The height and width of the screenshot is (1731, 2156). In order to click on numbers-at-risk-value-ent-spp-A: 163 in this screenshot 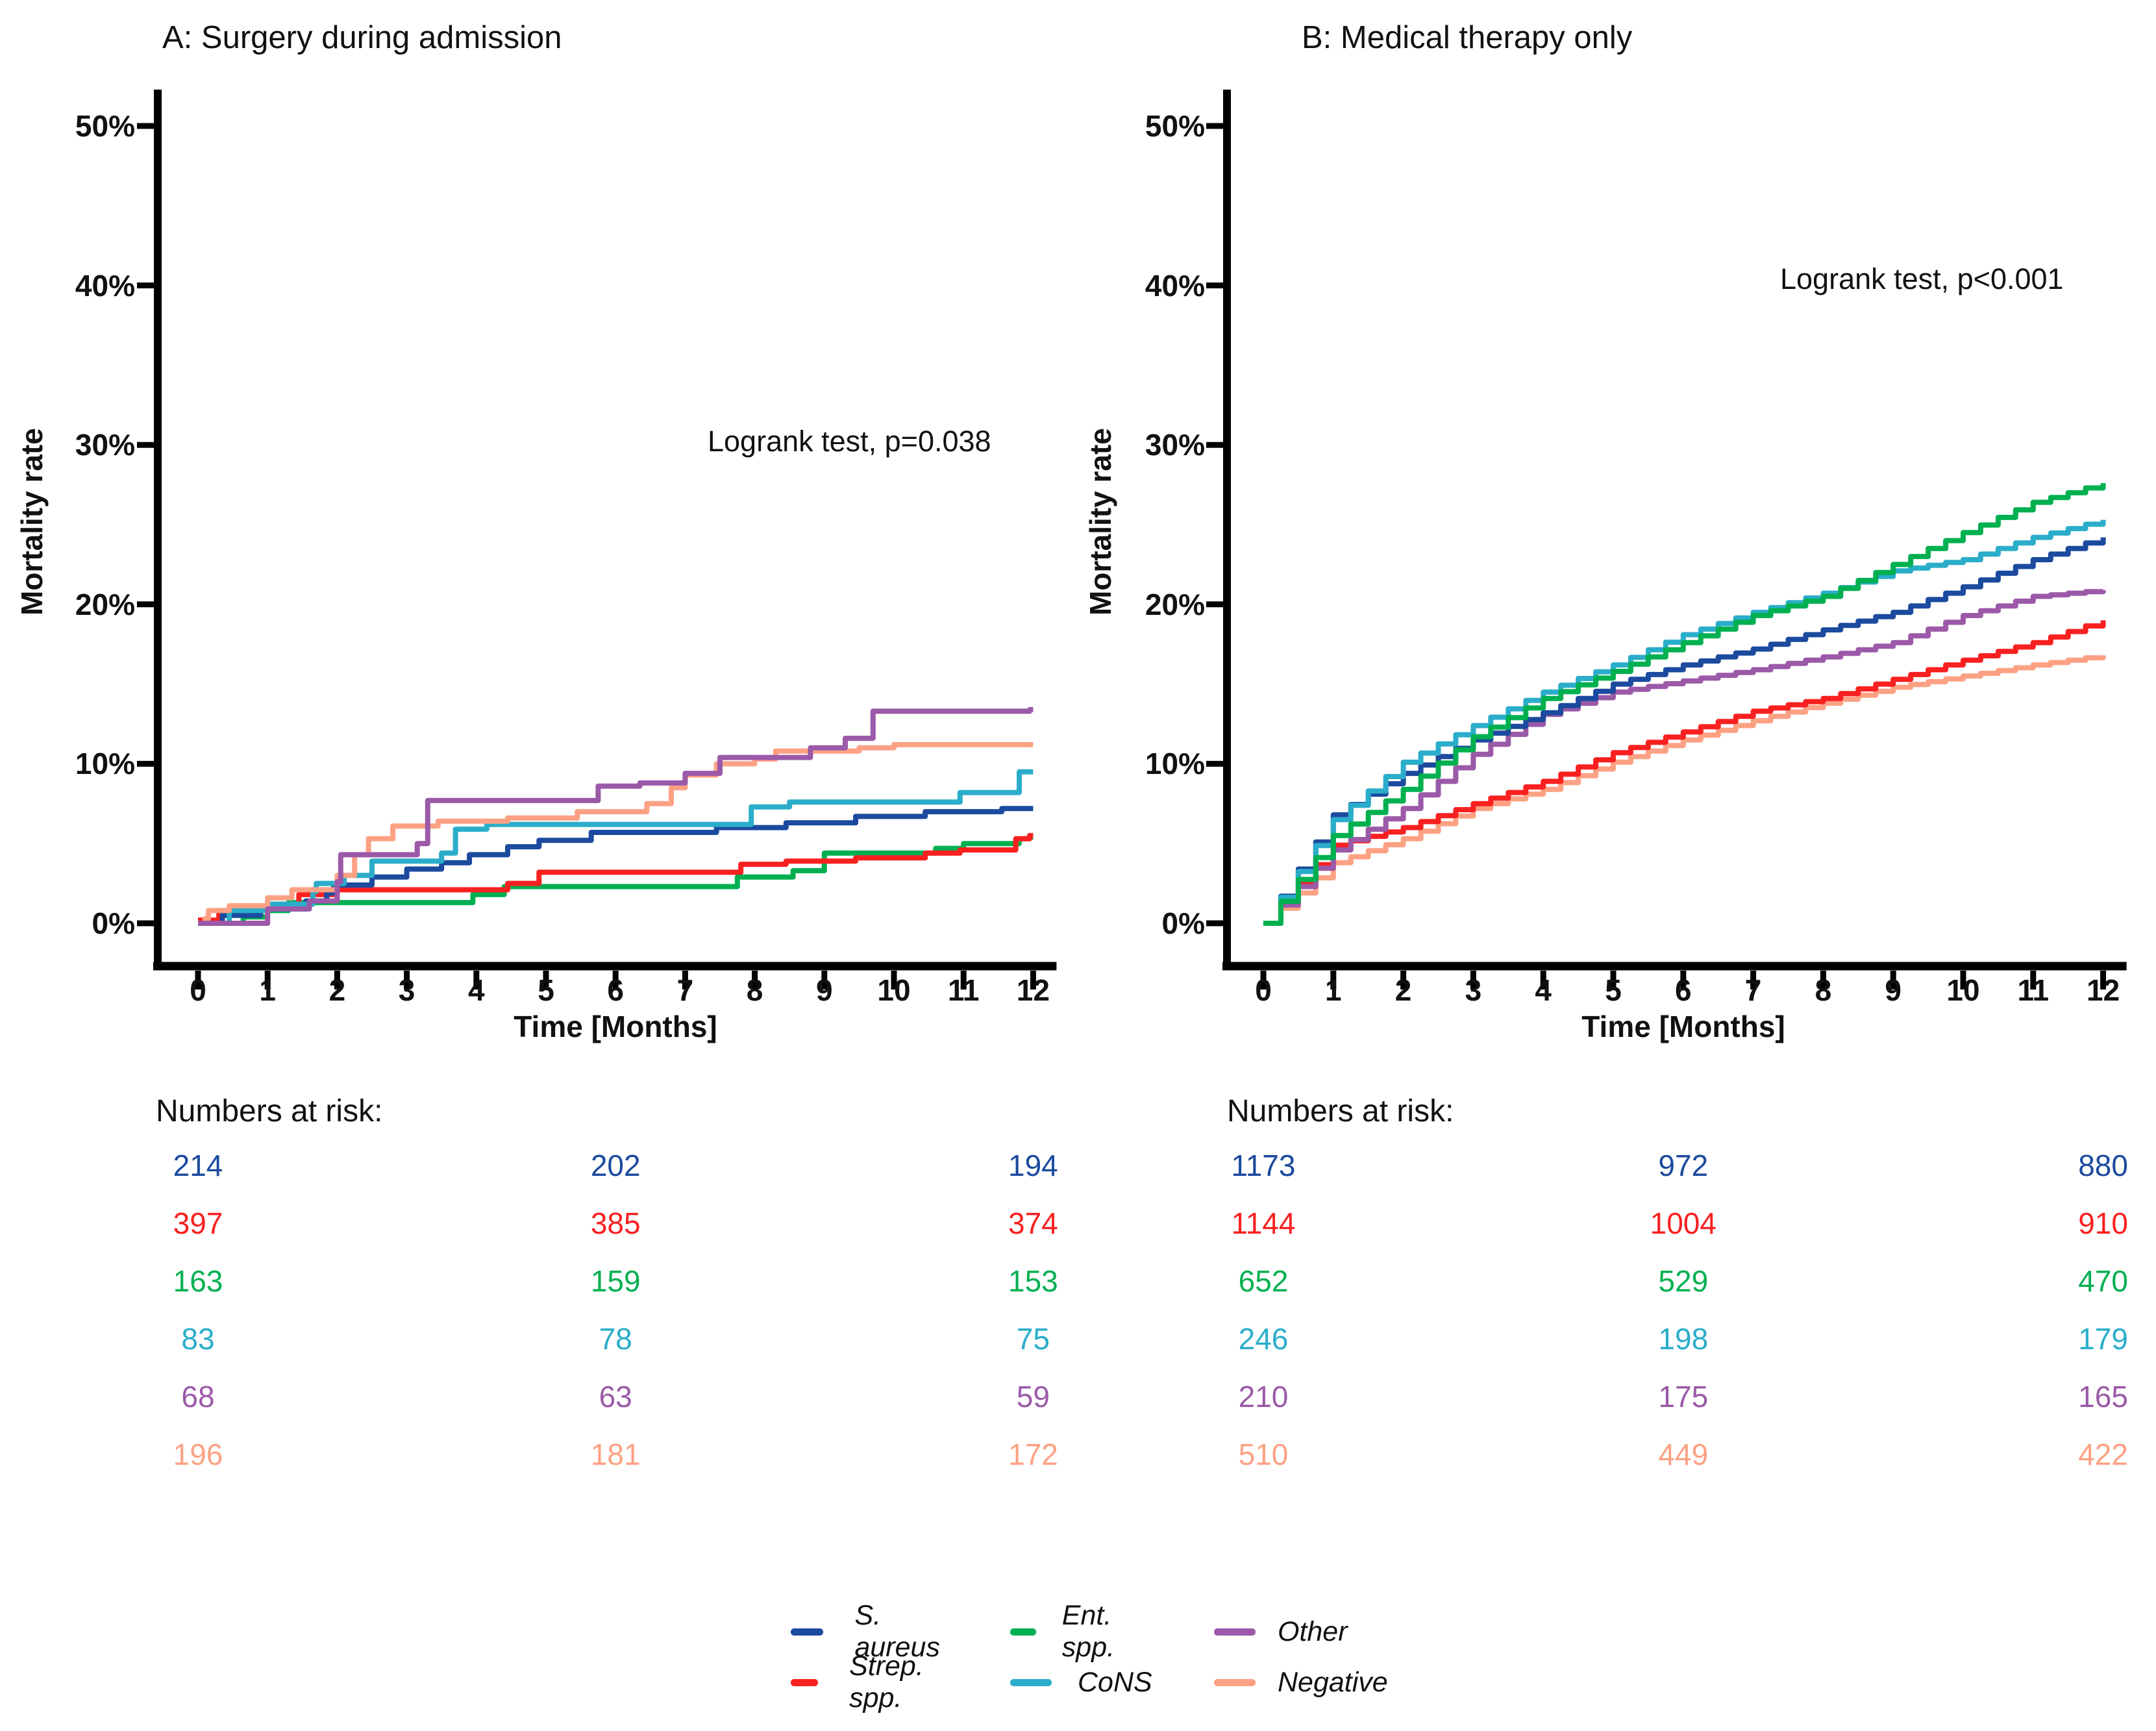, I will do `click(198, 1281)`.